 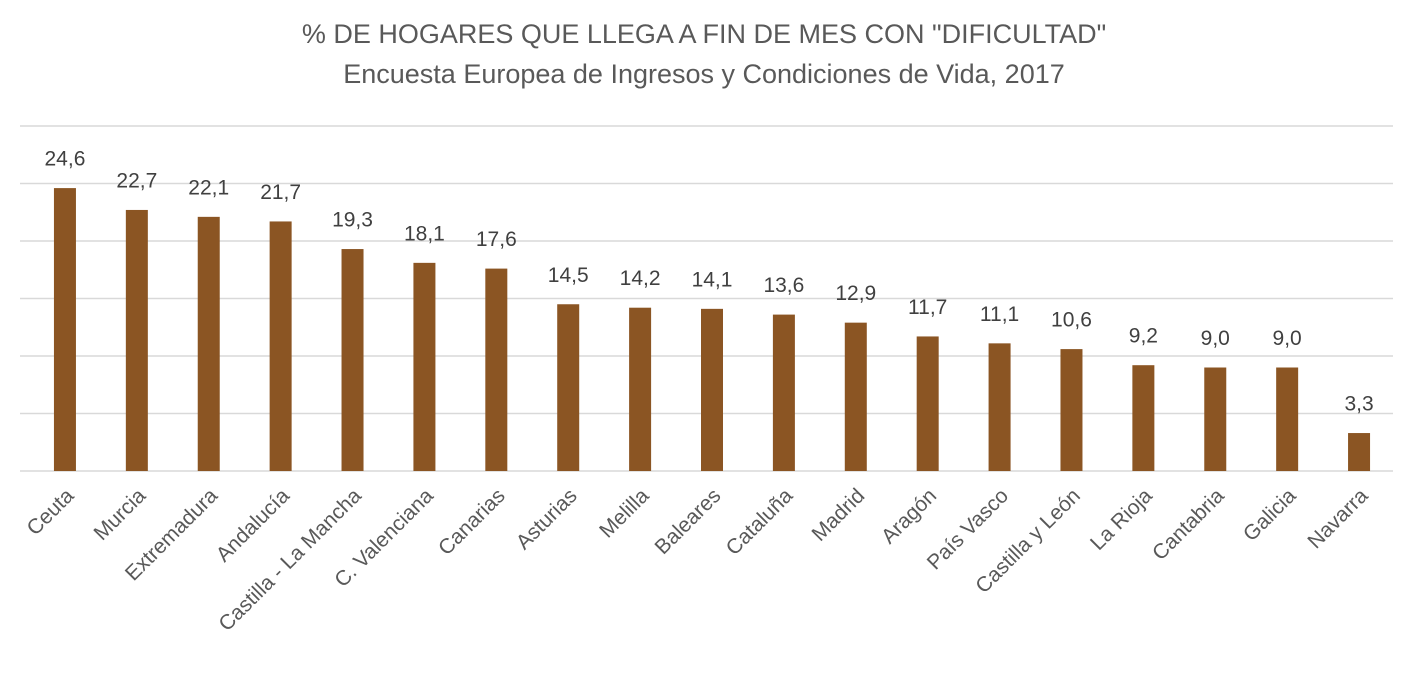 What do you see at coordinates (909, 516) in the screenshot?
I see `x-tick-label: Aragón` at bounding box center [909, 516].